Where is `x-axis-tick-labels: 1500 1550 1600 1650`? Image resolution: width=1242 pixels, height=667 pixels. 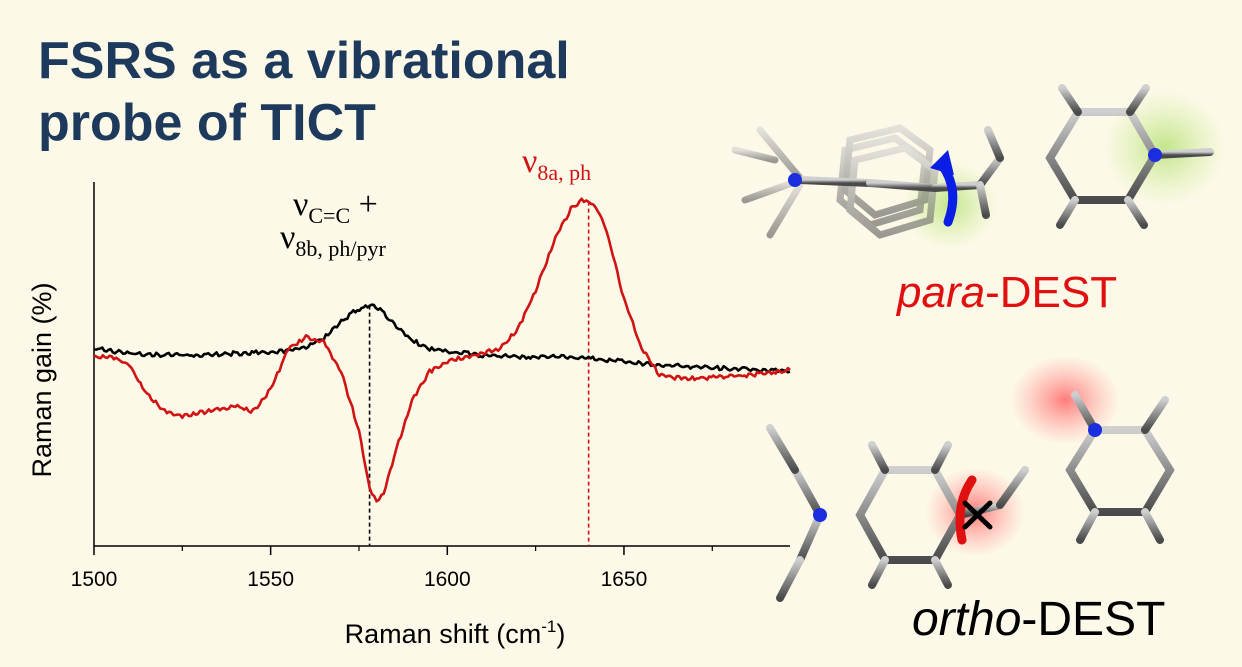 x-axis-tick-labels: 1500 1550 1600 1650 is located at coordinates (359, 579).